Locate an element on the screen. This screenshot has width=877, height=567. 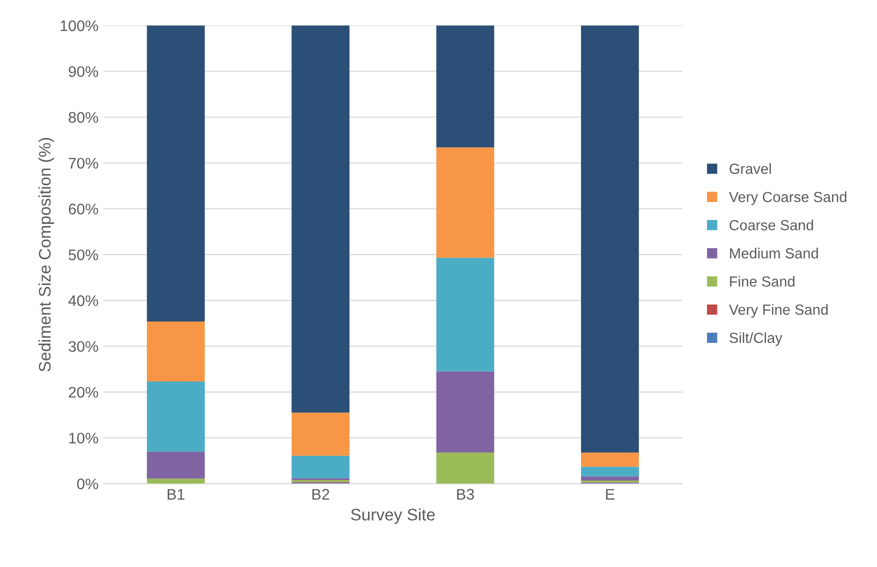
y-tick-label: 70% is located at coordinates (83, 163).